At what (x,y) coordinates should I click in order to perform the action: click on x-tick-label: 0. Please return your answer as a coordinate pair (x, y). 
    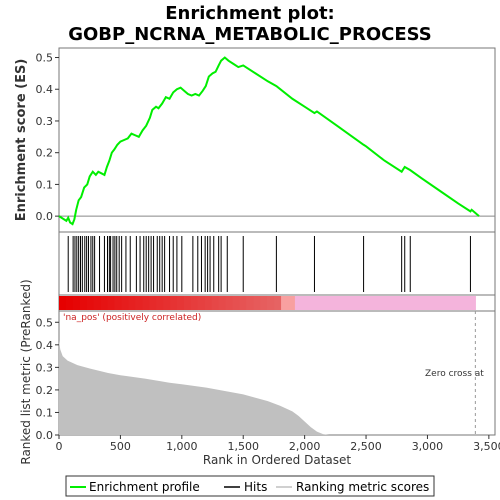
    Looking at the image, I should click on (59, 446).